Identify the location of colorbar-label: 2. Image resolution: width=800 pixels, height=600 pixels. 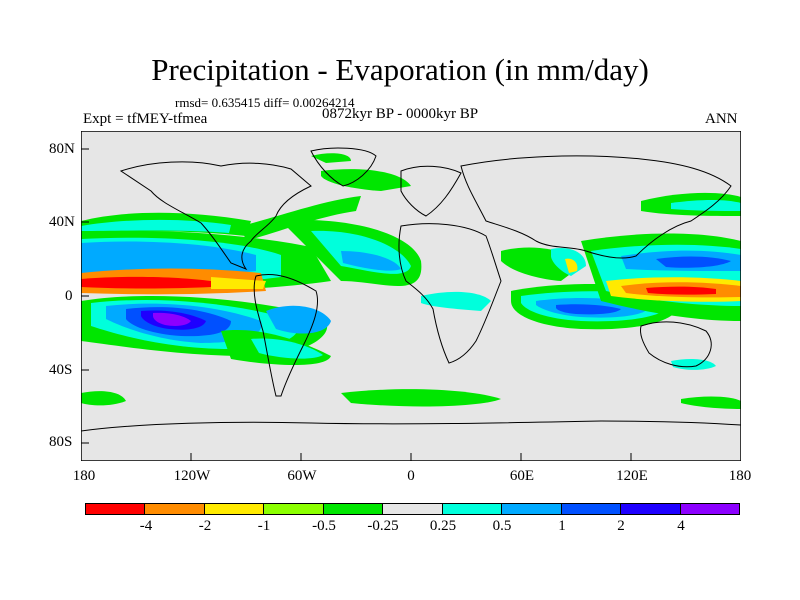
(621, 526).